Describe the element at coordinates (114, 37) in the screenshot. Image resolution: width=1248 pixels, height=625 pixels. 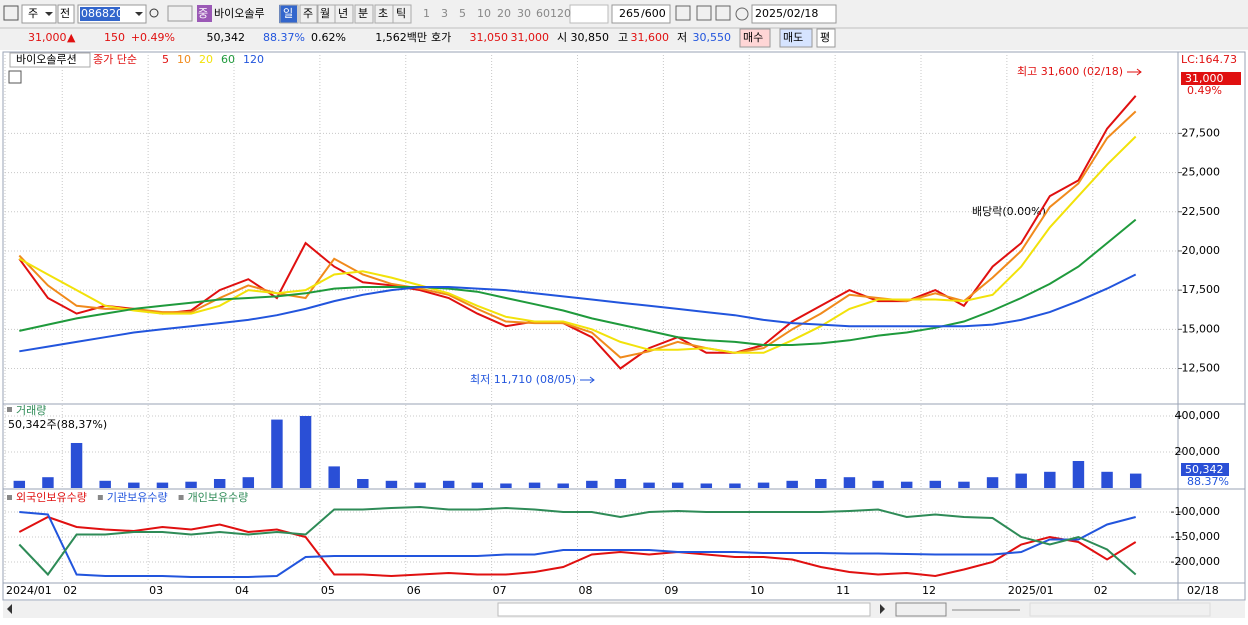
I see `change: 150` at that location.